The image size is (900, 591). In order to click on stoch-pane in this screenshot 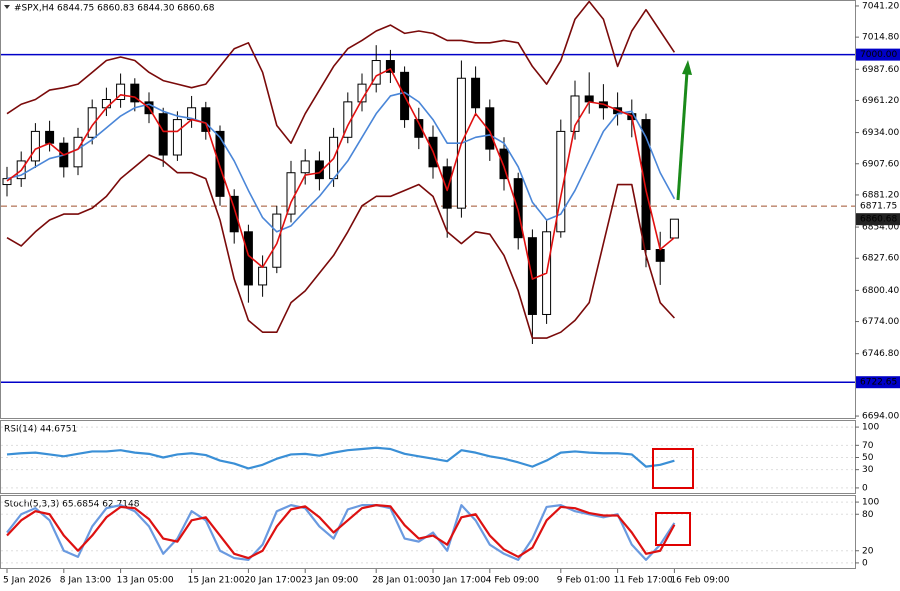, I will do `click(428, 532)`.